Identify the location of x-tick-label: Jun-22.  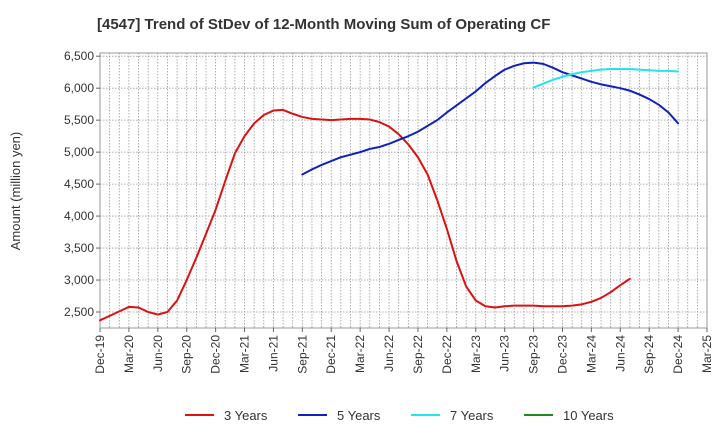
(389, 353).